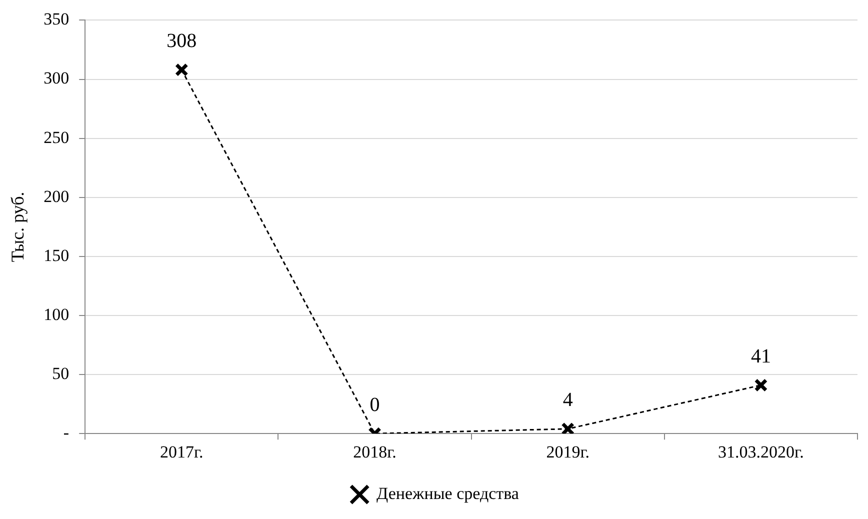 The width and height of the screenshot is (868, 519). I want to click on x-tick-label: 2017г., so click(182, 452).